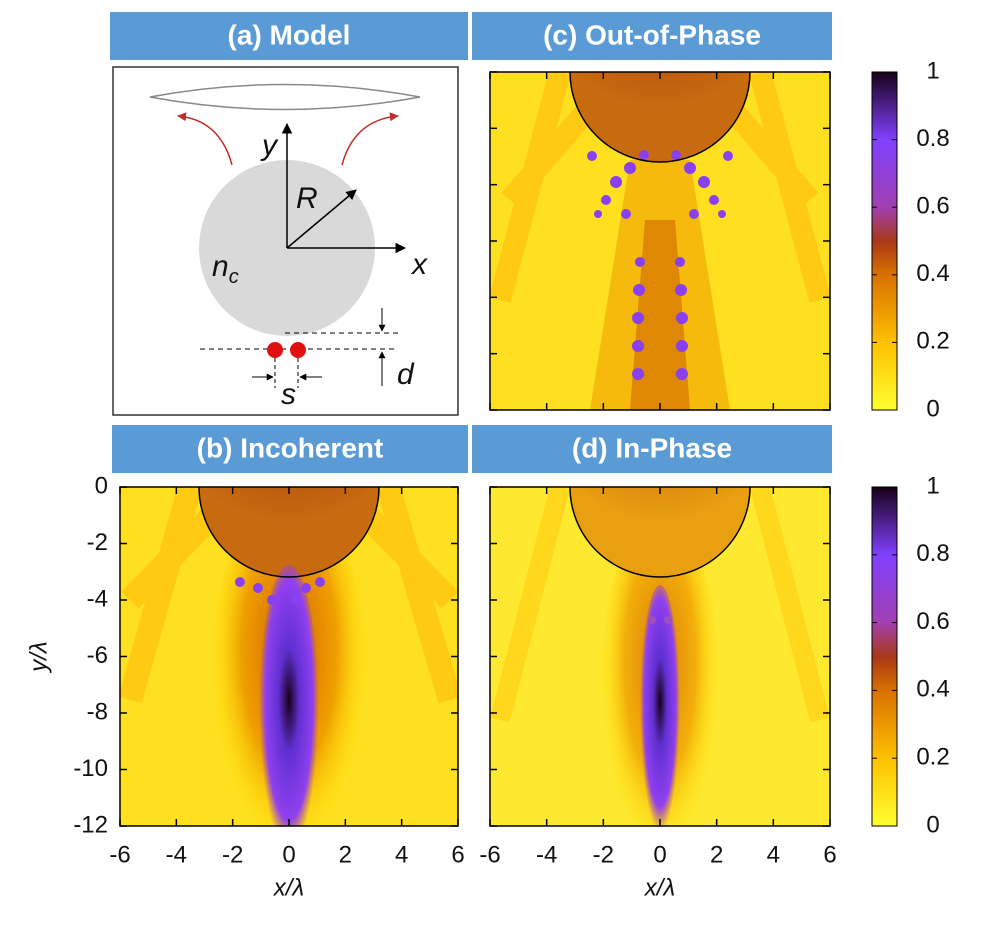 The width and height of the screenshot is (982, 925). What do you see at coordinates (38, 657) in the screenshot?
I see `y-axis-label: y/λ` at bounding box center [38, 657].